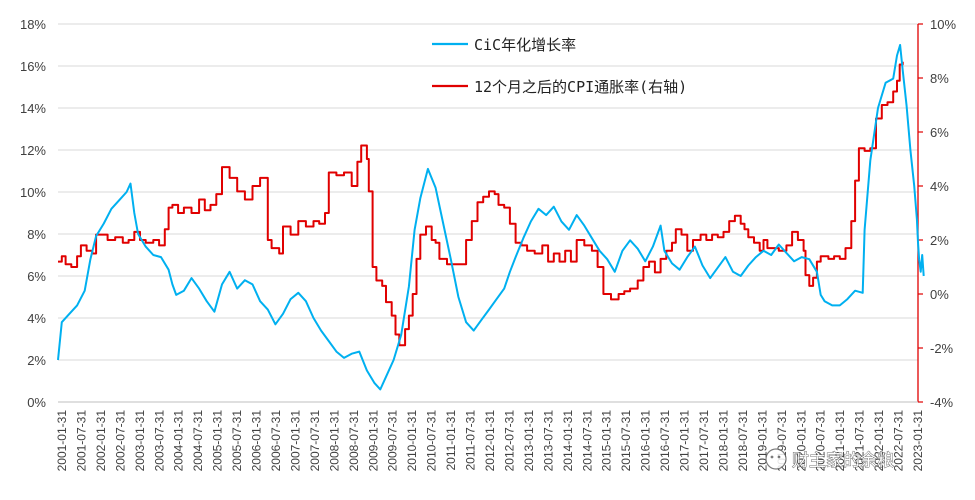  I want to click on x-tick-label: 2001-07-31, so click(81, 441).